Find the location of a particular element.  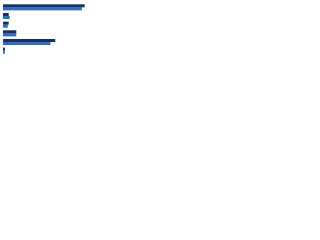

chart is located at coordinates (44, 29).